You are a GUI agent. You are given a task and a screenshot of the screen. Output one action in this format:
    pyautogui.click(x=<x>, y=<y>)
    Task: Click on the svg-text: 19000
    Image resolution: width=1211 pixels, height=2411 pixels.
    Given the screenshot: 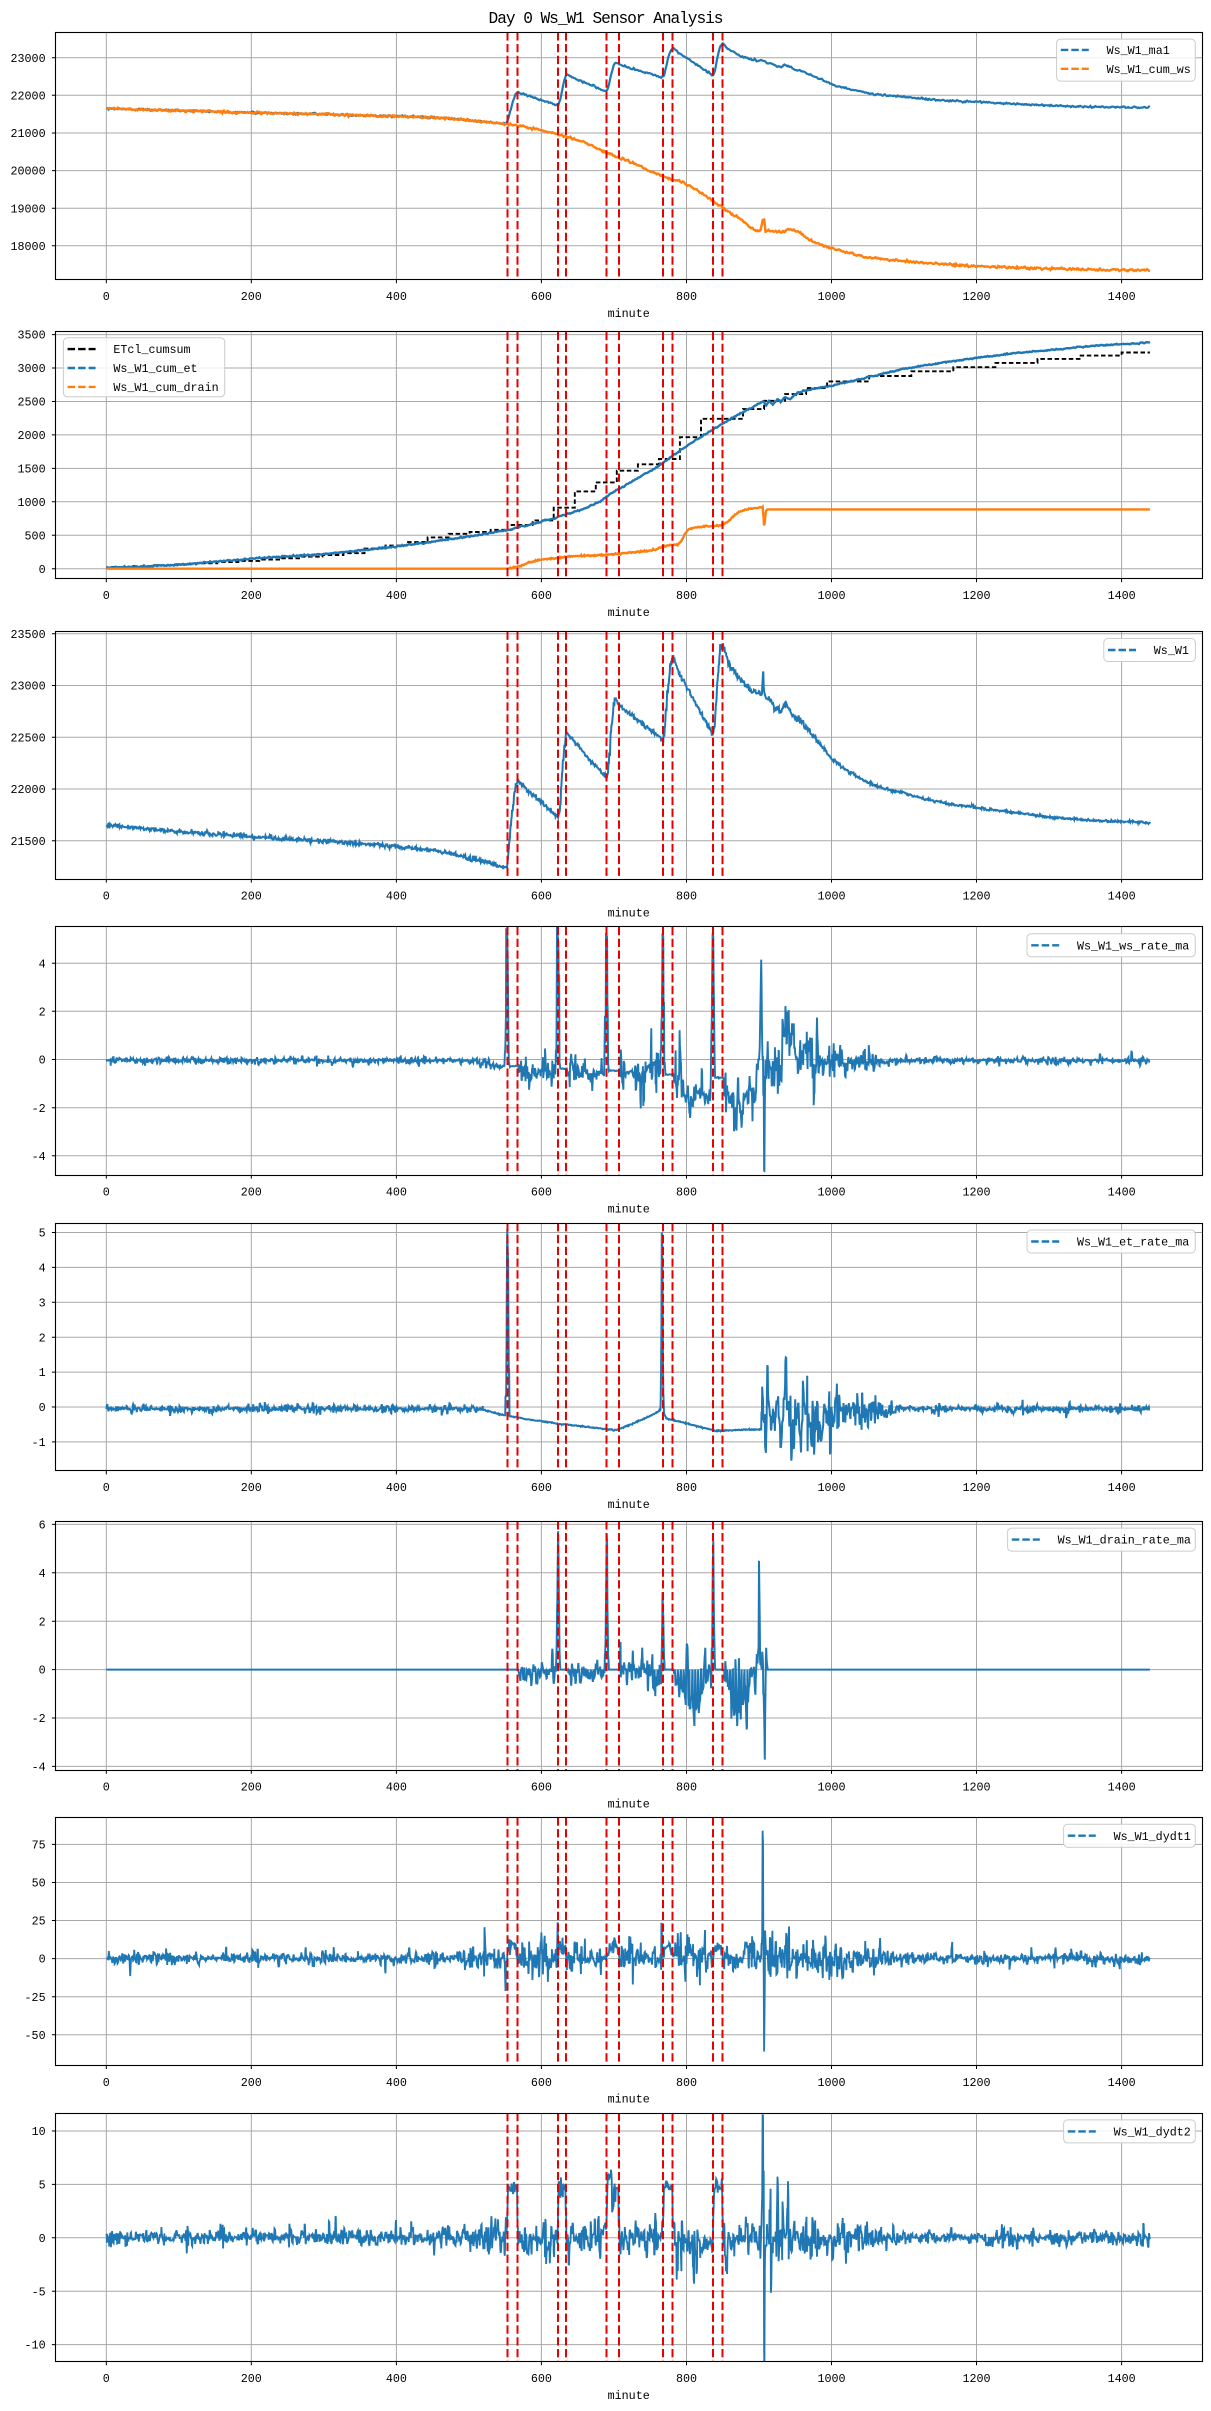 What is the action you would take?
    pyautogui.click(x=28, y=209)
    